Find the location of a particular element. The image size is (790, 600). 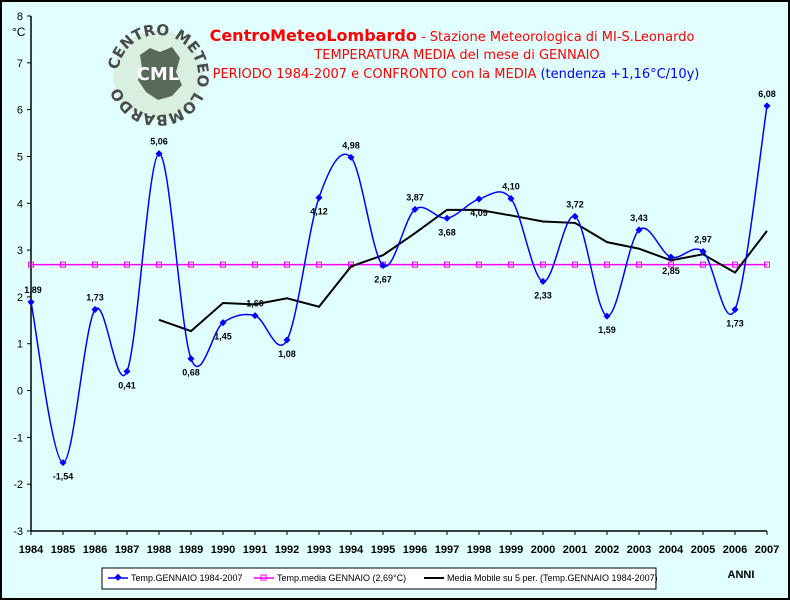

y-tick-label: 6 is located at coordinates (20, 111).